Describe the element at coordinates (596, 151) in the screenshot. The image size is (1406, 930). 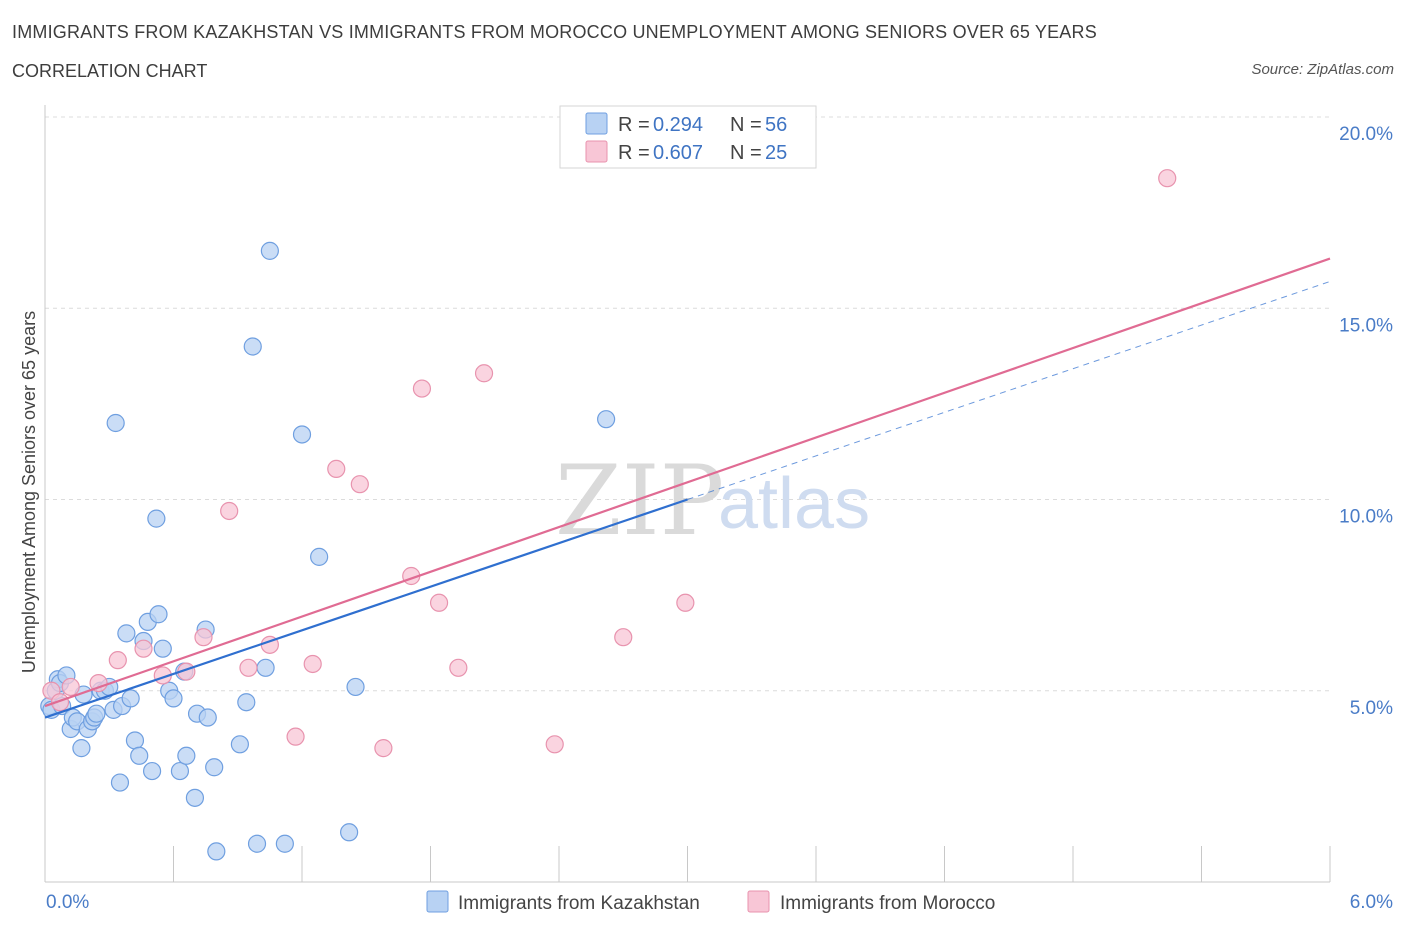
I see `legend-swatch-morocco` at that location.